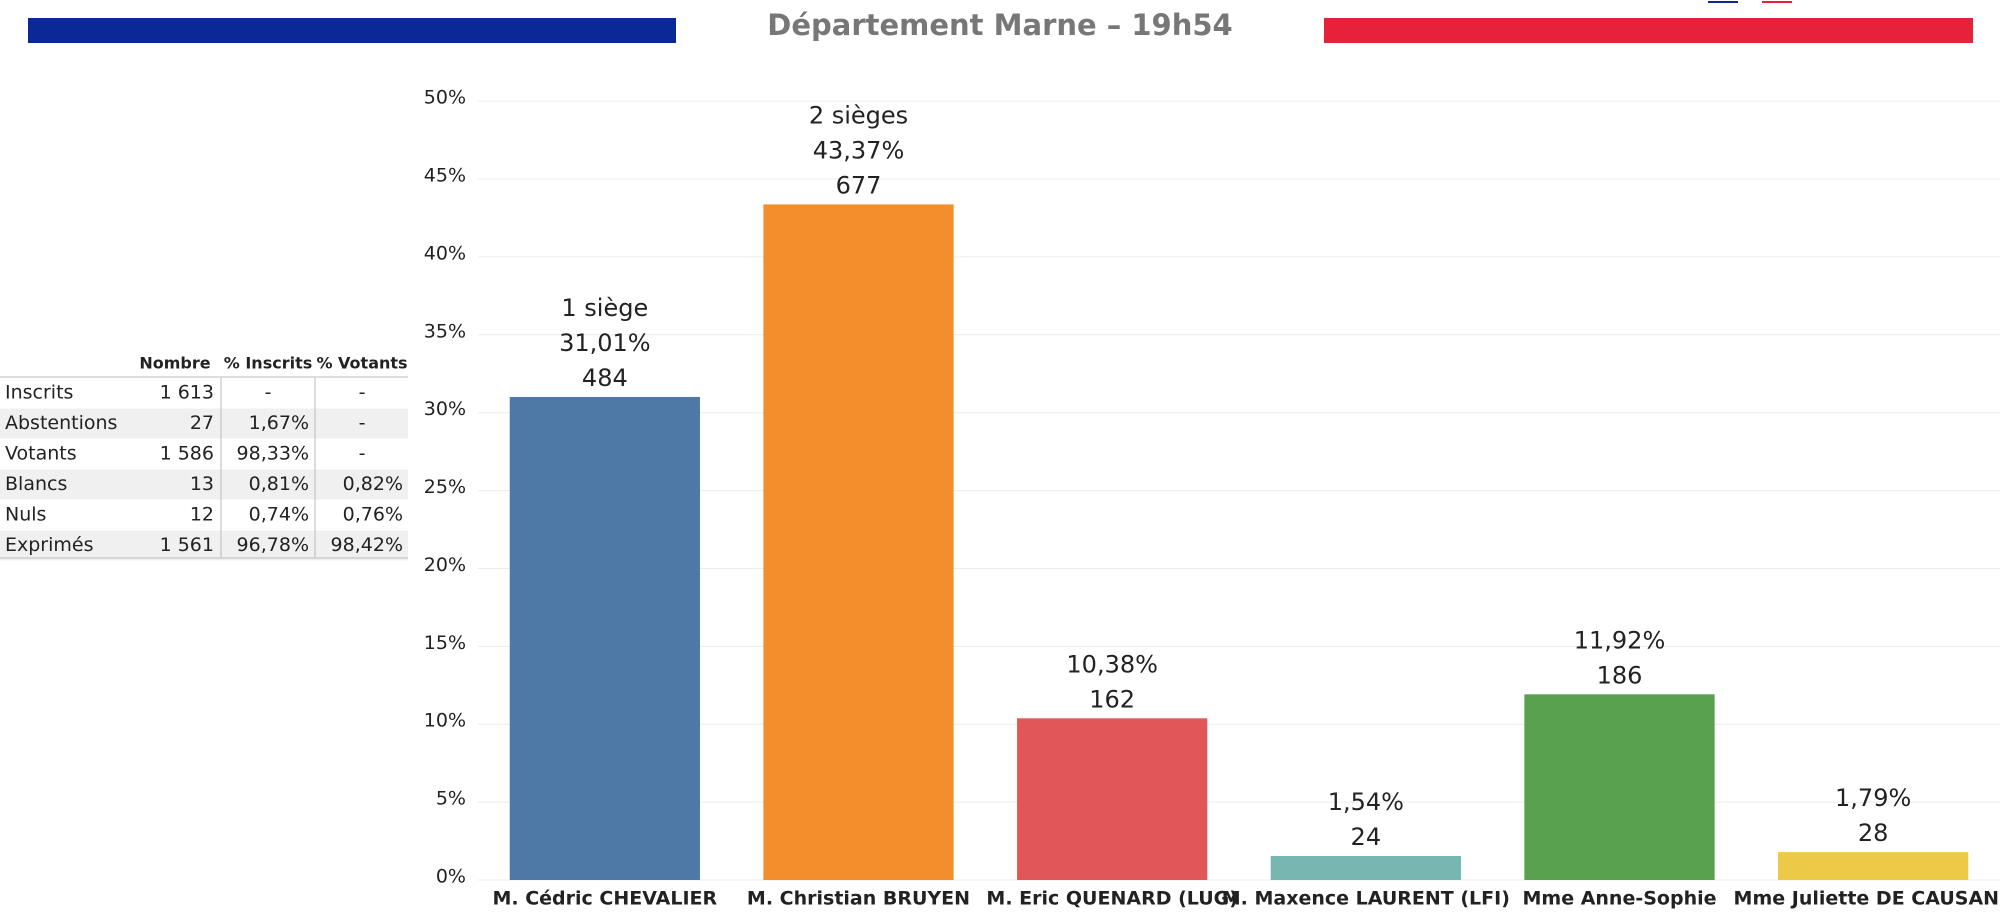 This screenshot has width=2000, height=918. I want to click on x-tick-label: Mme Juliette DE CAUSANS, so click(1867, 899).